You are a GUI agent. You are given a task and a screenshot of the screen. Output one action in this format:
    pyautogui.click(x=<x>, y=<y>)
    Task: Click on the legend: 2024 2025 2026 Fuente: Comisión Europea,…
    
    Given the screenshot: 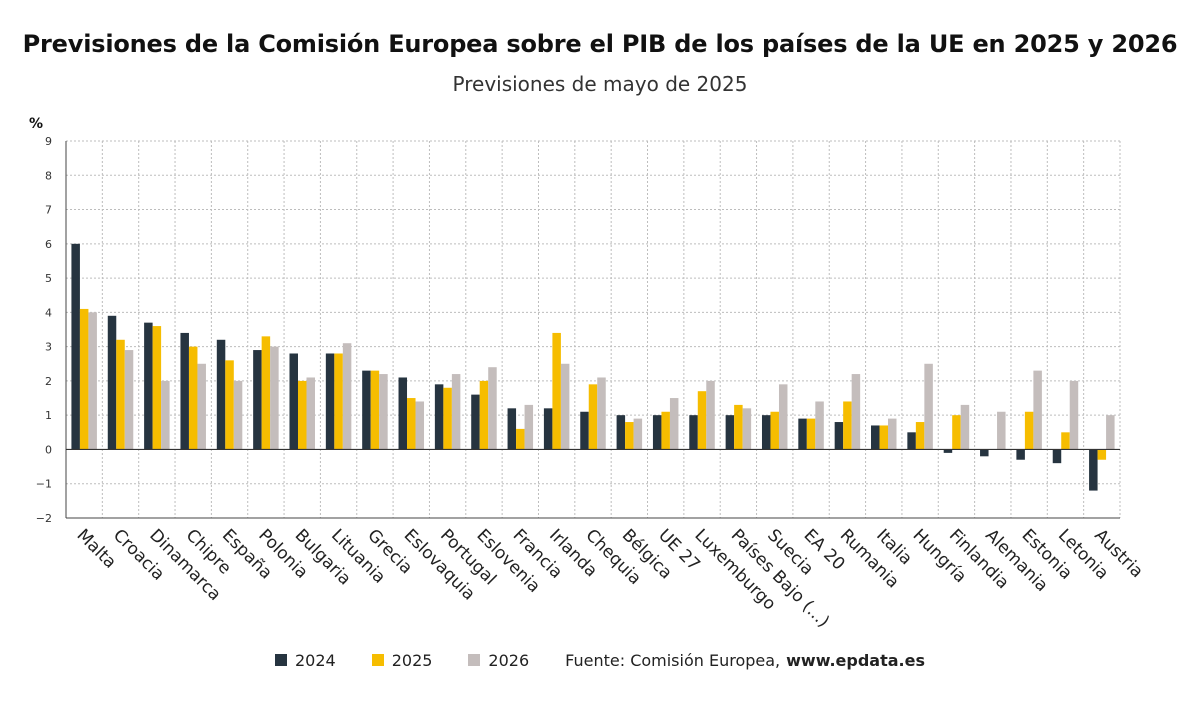 What is the action you would take?
    pyautogui.click(x=600, y=660)
    